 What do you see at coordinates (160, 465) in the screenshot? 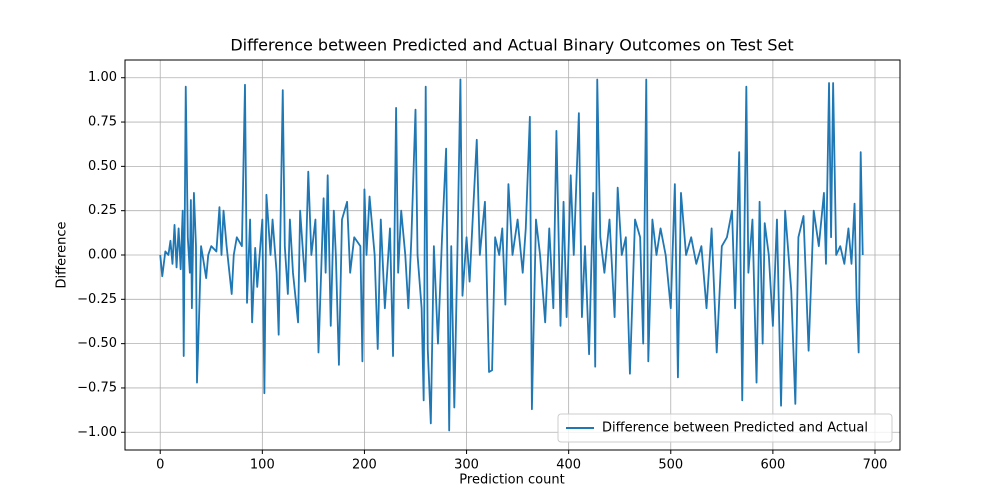
I see `x-tick-label: 0` at bounding box center [160, 465].